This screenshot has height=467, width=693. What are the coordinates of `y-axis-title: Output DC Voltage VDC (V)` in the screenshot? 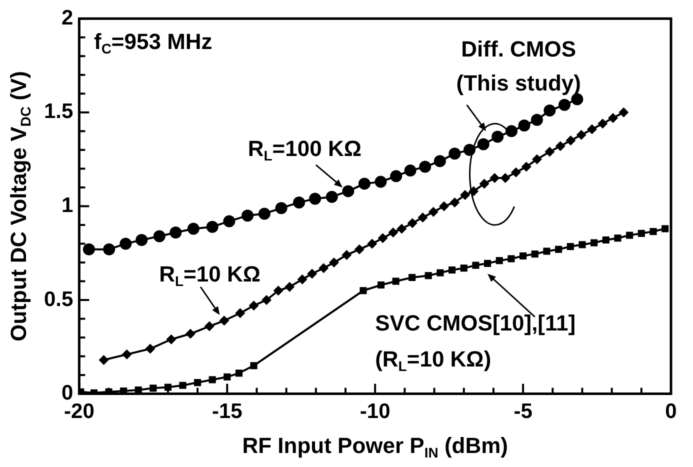 It's located at (20, 206).